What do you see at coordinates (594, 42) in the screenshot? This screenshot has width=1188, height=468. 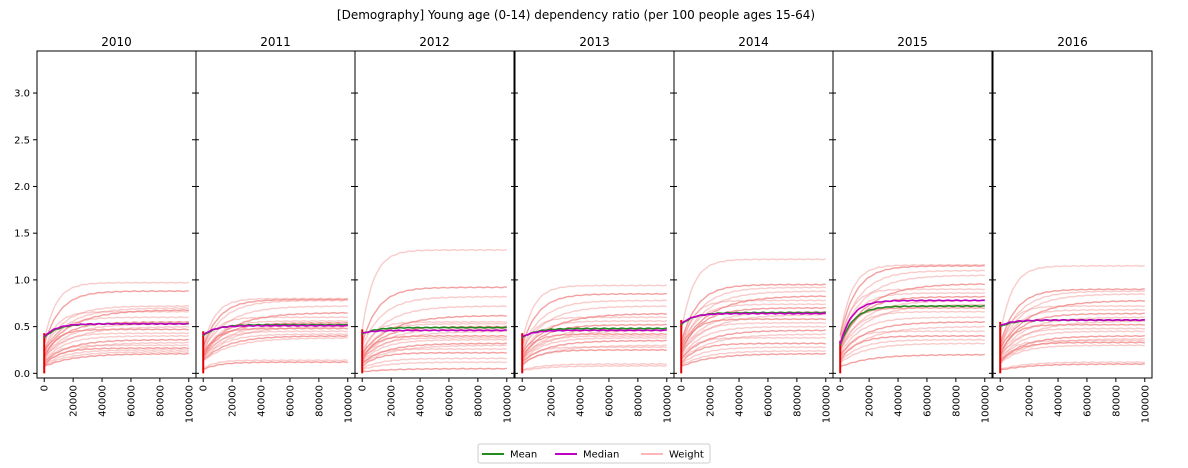 I see `panel-title: 2013` at bounding box center [594, 42].